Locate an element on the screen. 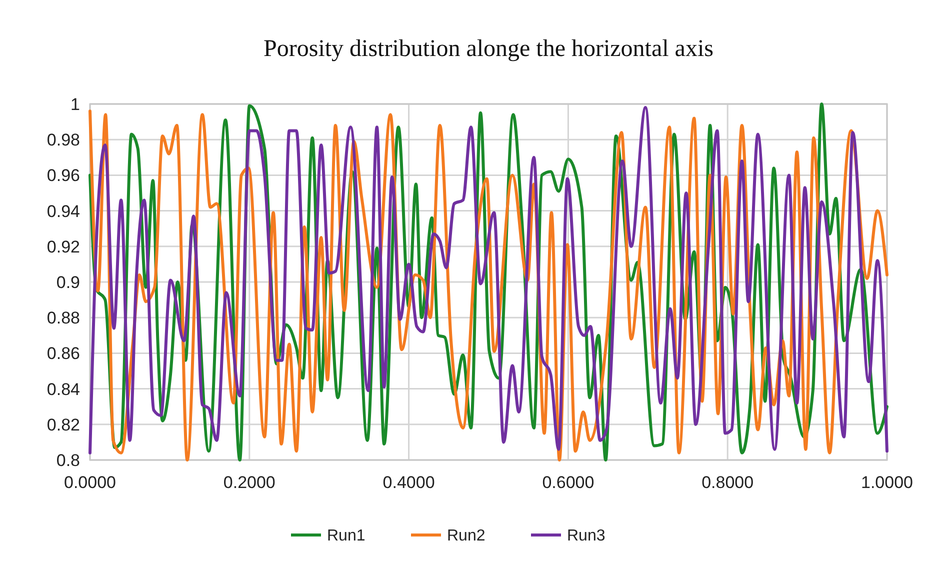  y-tick-label: 0.94 is located at coordinates (63, 211).